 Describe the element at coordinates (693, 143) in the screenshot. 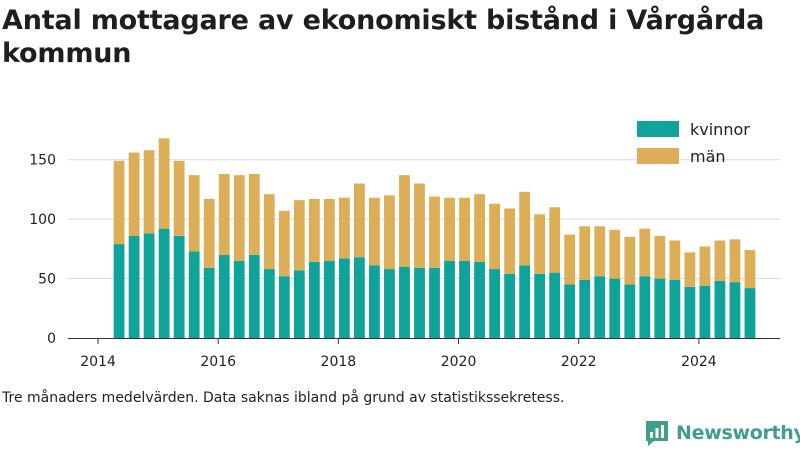

I see `legend: kvinnor män` at that location.